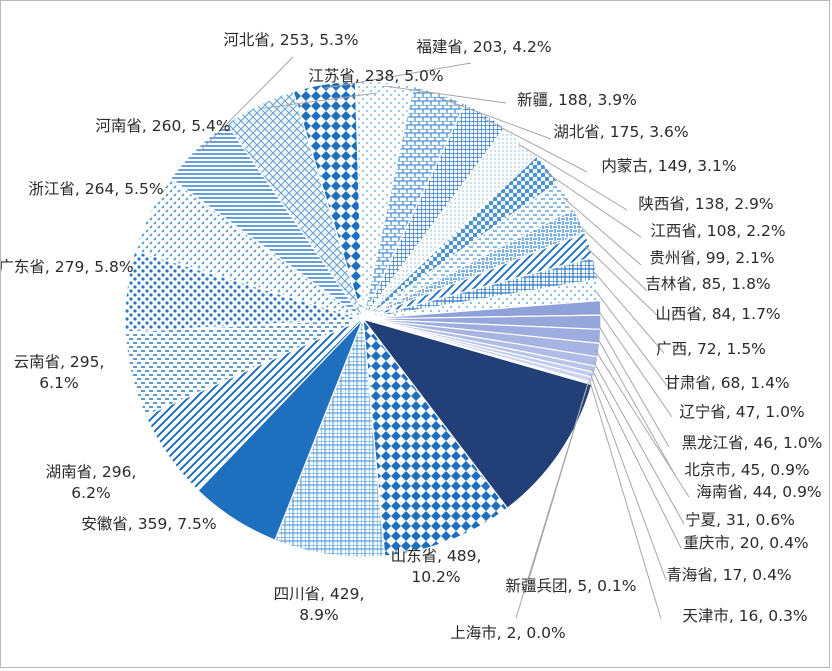 Image resolution: width=832 pixels, height=671 pixels. Describe the element at coordinates (483, 47) in the screenshot. I see `slice-label: 福建省, 203, 4.2%` at that location.